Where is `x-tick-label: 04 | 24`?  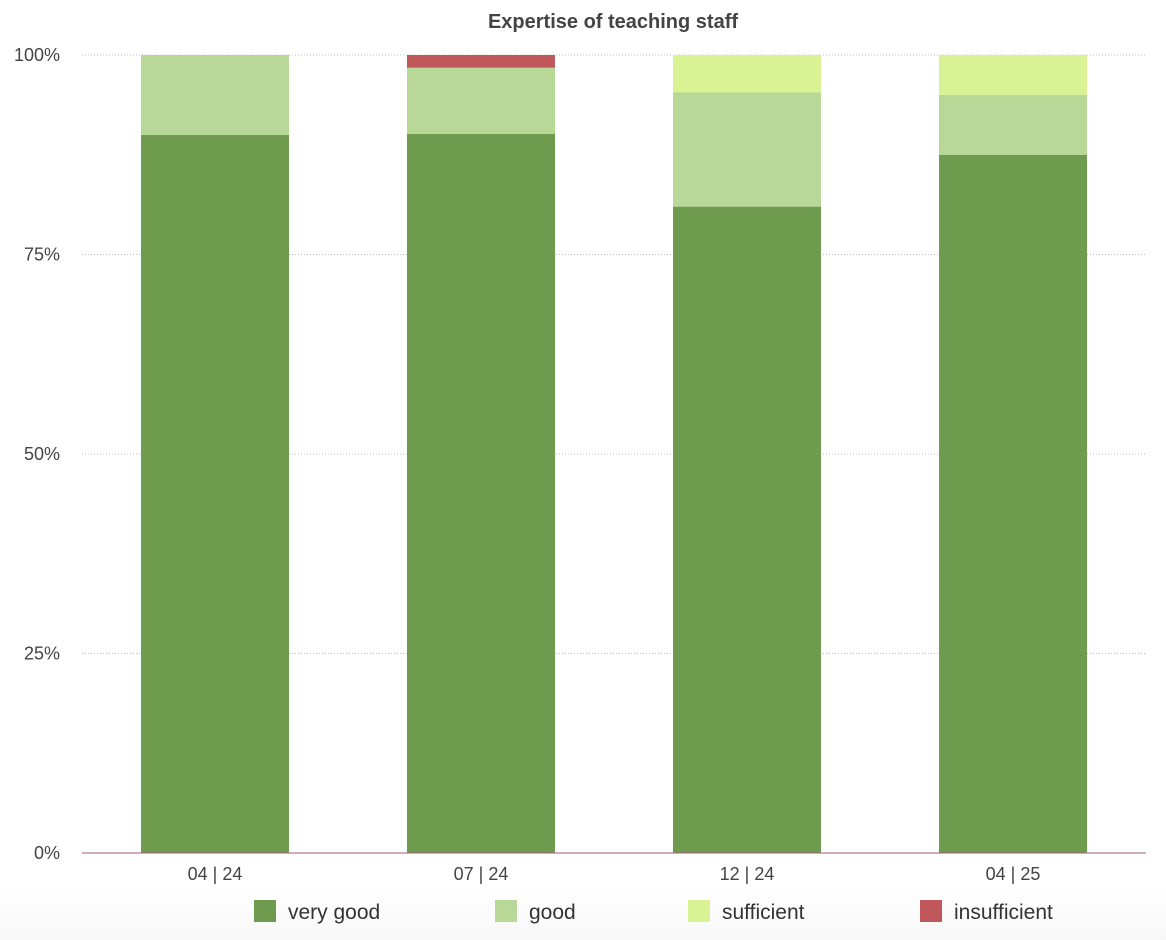 x-tick-label: 04 | 24 is located at coordinates (215, 874).